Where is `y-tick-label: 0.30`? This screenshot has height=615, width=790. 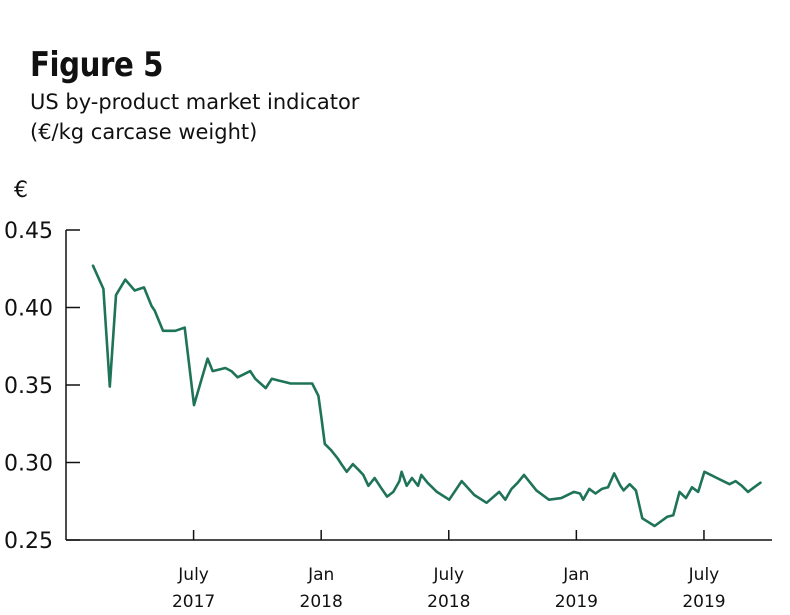 y-tick-label: 0.30 is located at coordinates (28, 464).